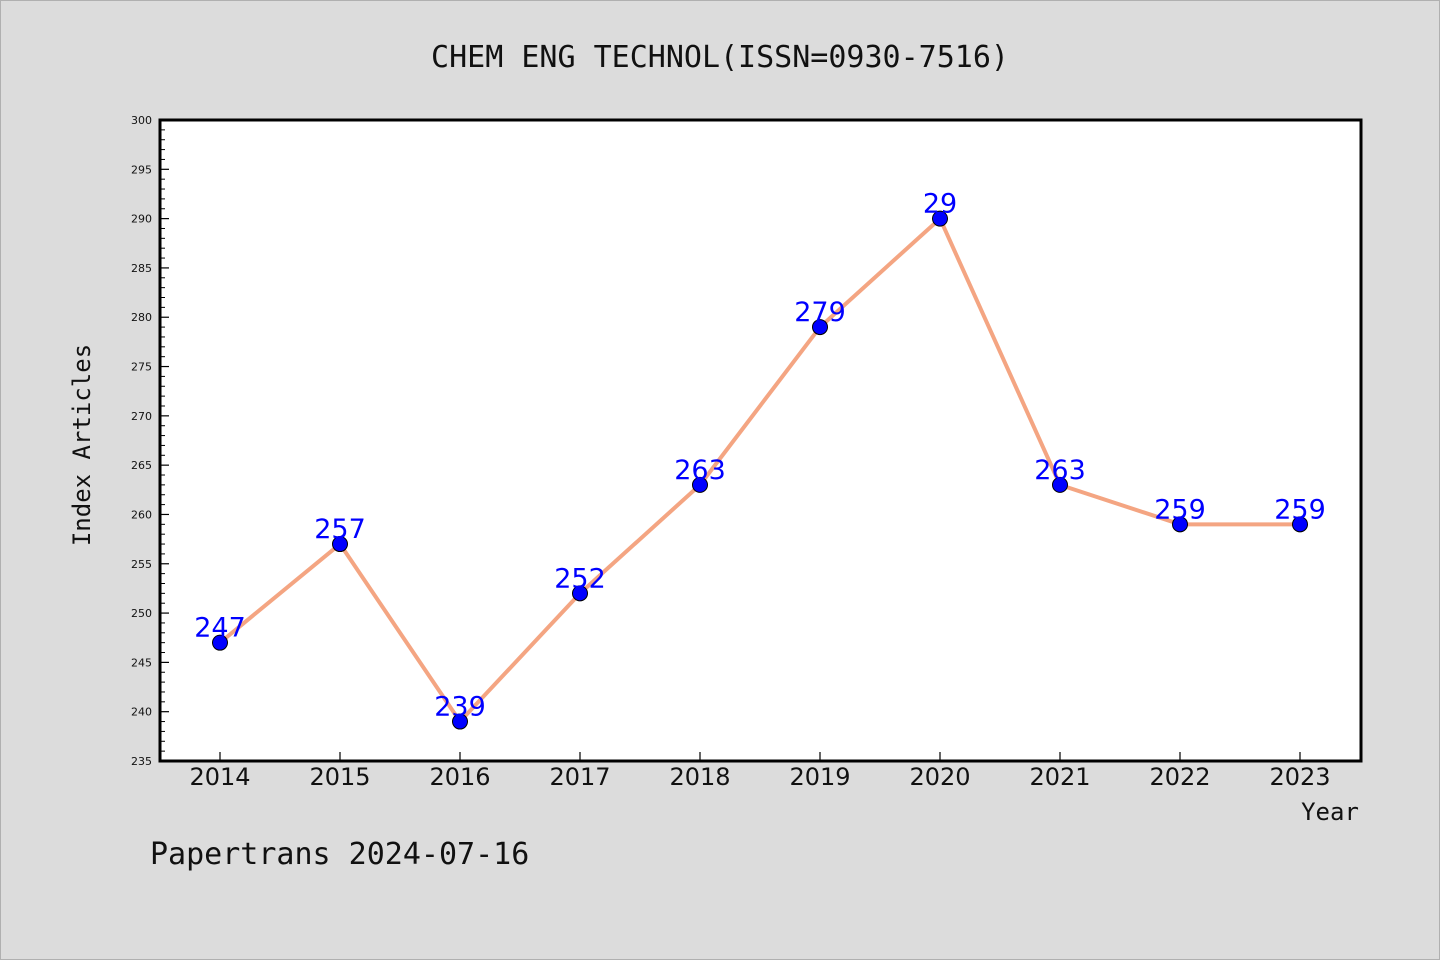 This screenshot has height=960, width=1440. Describe the element at coordinates (760, 771) in the screenshot. I see `x-axis: 2014 2015 2016 2017 2018 2019 2020 2021 2022 2023` at that location.